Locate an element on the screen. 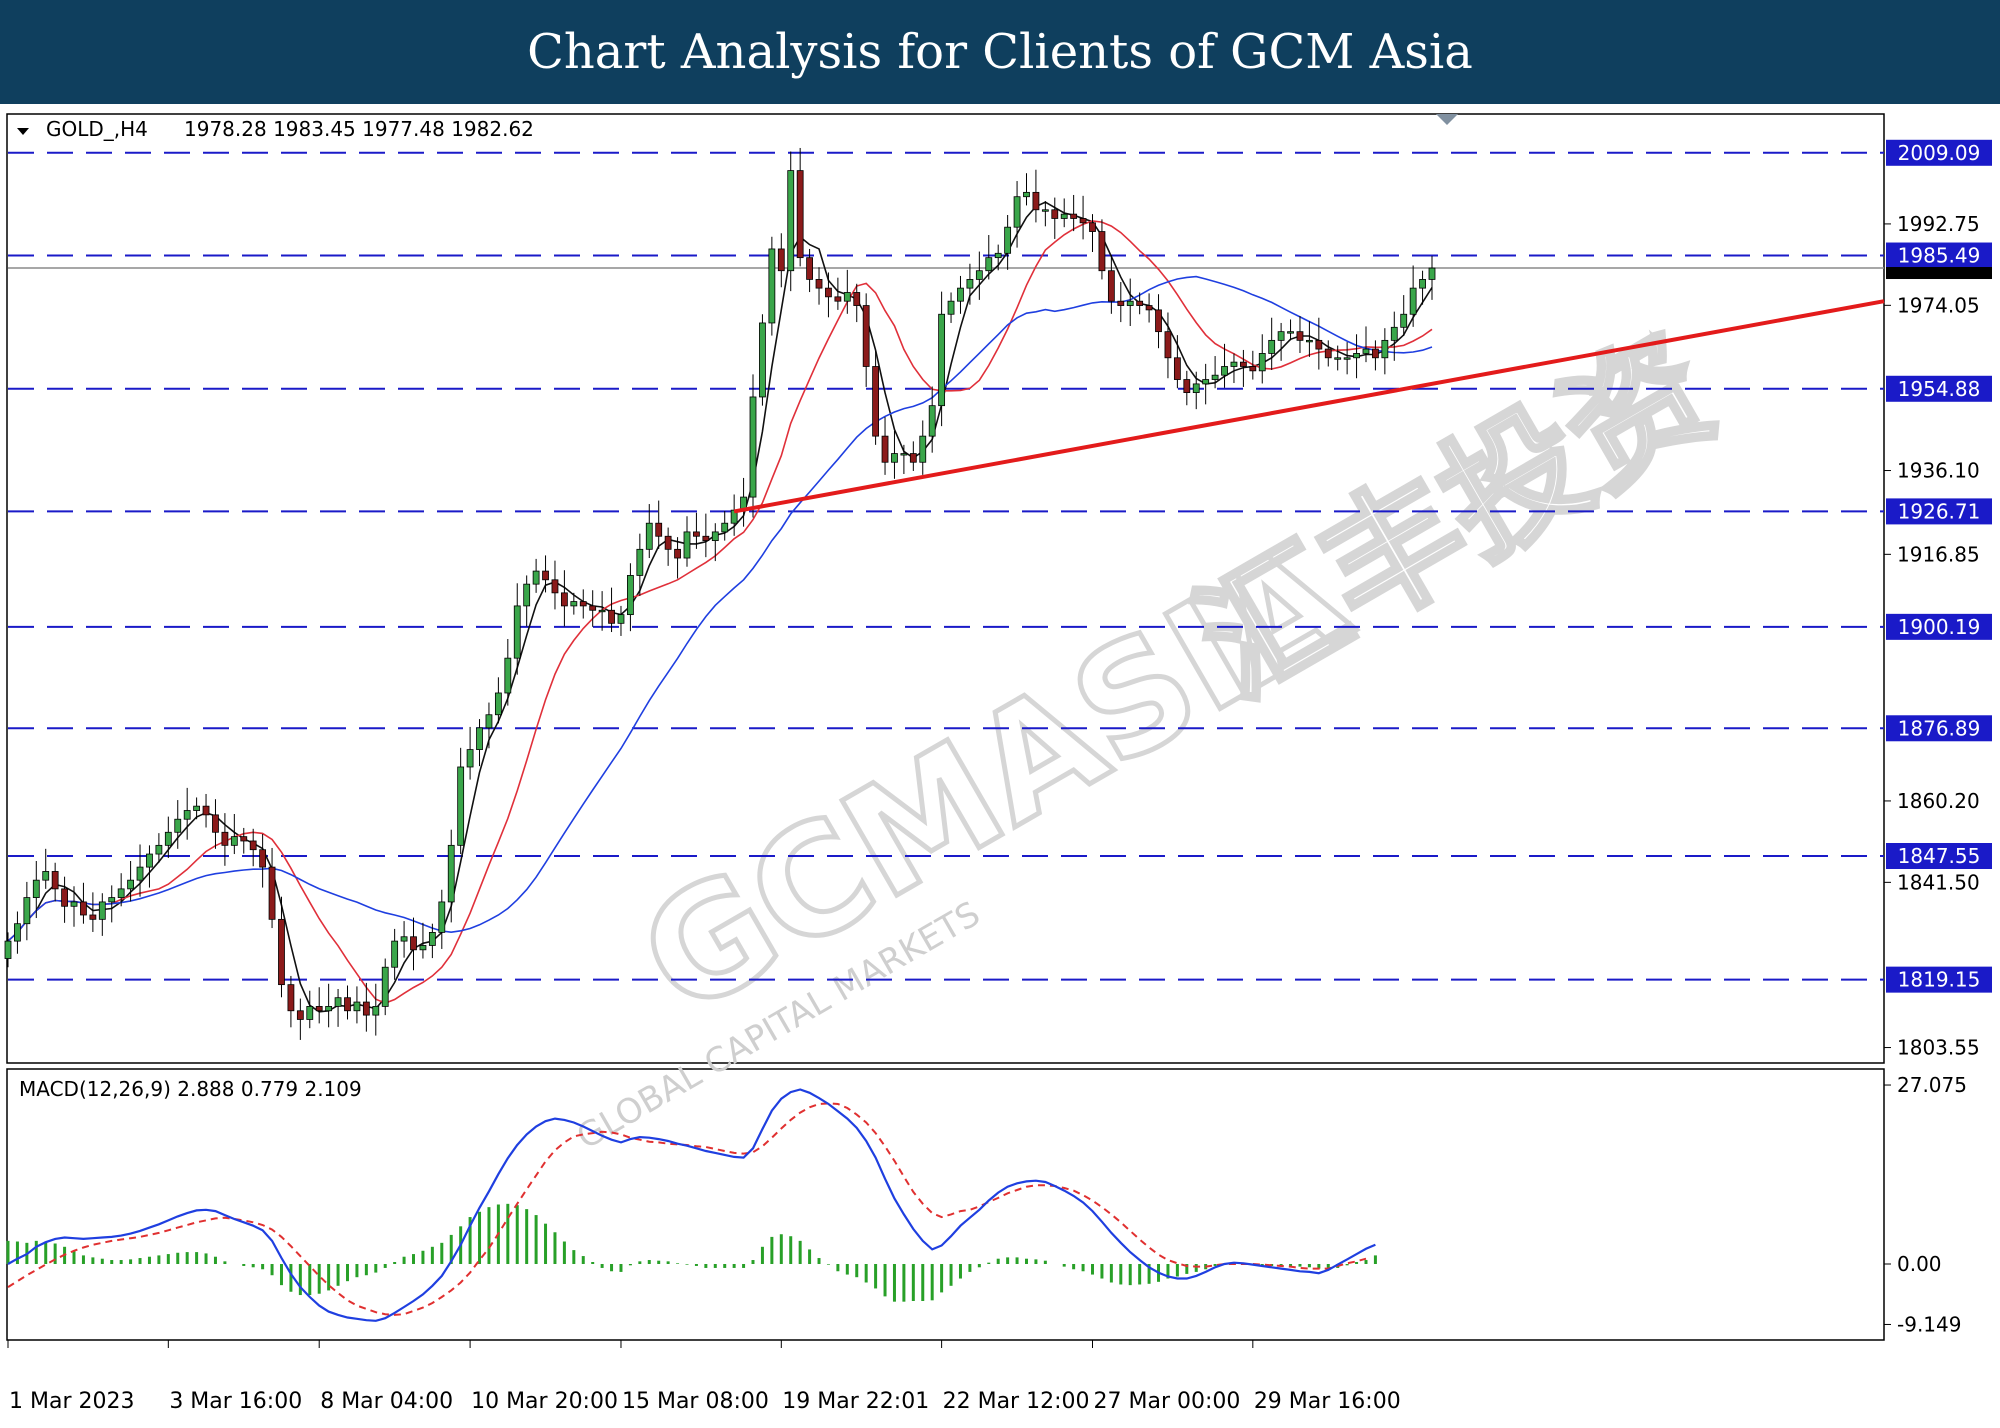 The height and width of the screenshot is (1428, 2000). time-tick-label: 10 Mar 20:00 is located at coordinates (544, 1401).